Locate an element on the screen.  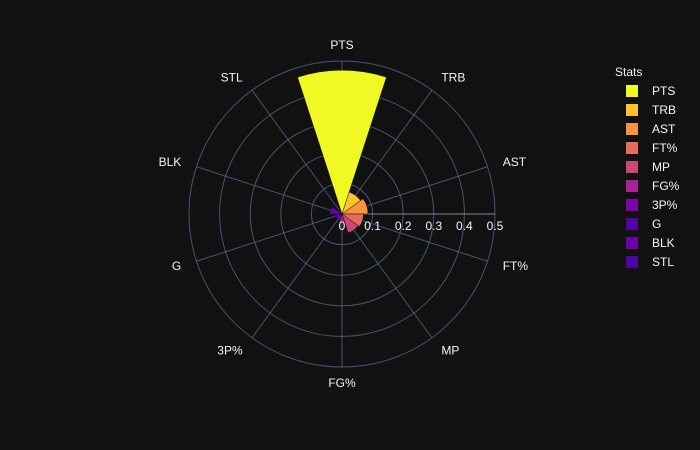
radial-tick-label: 0.1 is located at coordinates (372, 226).